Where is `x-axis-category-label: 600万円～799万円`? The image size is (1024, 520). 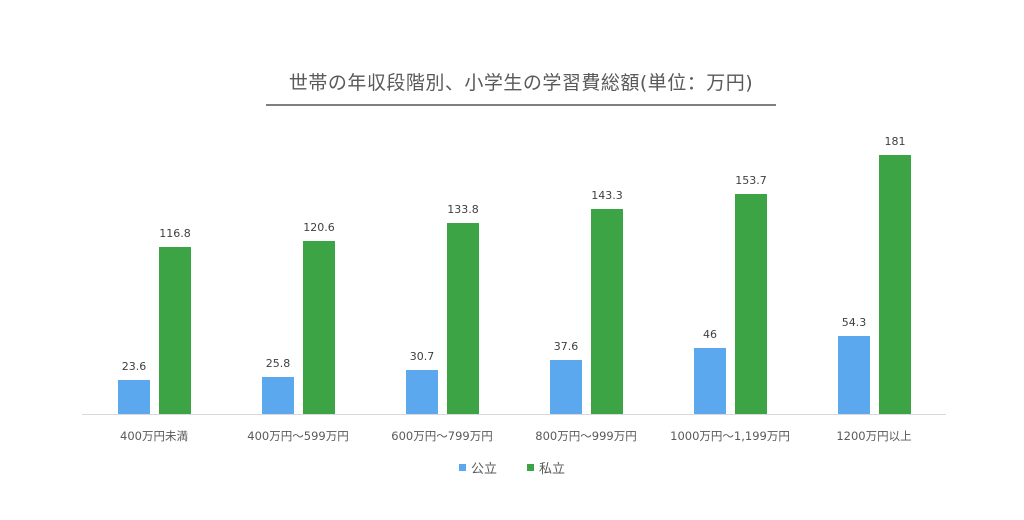
x-axis-category-label: 600万円～799万円 is located at coordinates (442, 436).